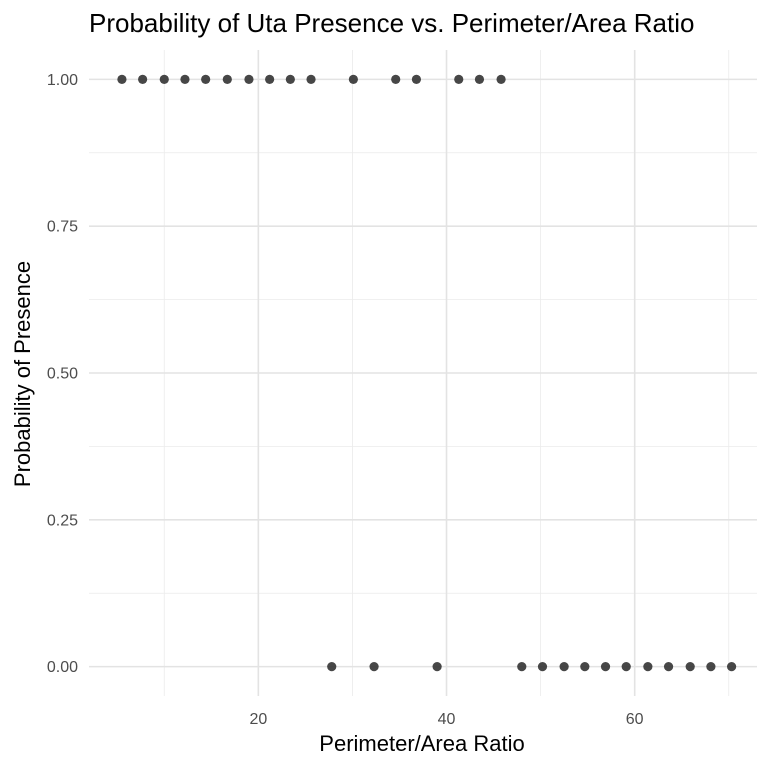 The image size is (768, 768). Describe the element at coordinates (421, 743) in the screenshot. I see `x-axis-title: Perimeter/Area Ratio` at that location.